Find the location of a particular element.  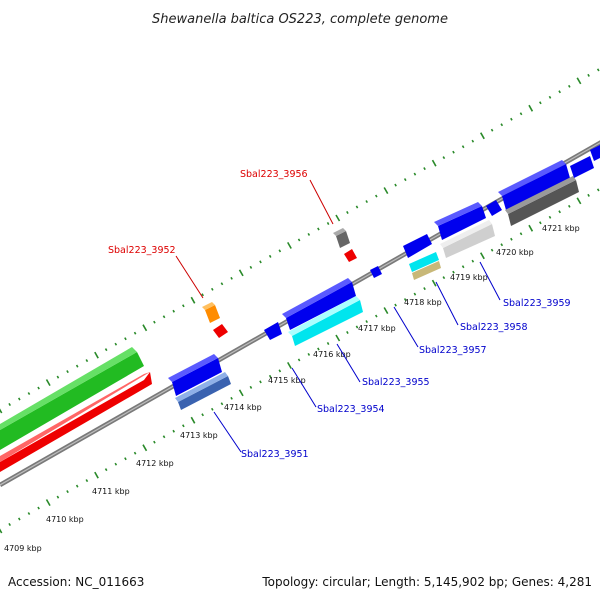

tick-label: 4712 kbp is located at coordinates (155, 463).